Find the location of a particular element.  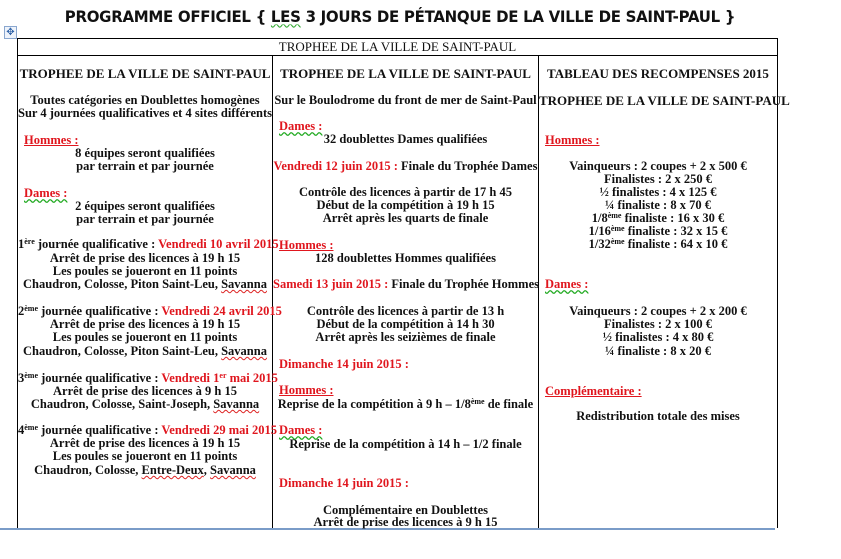

text-line: Finalistes : 2 x 100 € is located at coordinates (658, 324).